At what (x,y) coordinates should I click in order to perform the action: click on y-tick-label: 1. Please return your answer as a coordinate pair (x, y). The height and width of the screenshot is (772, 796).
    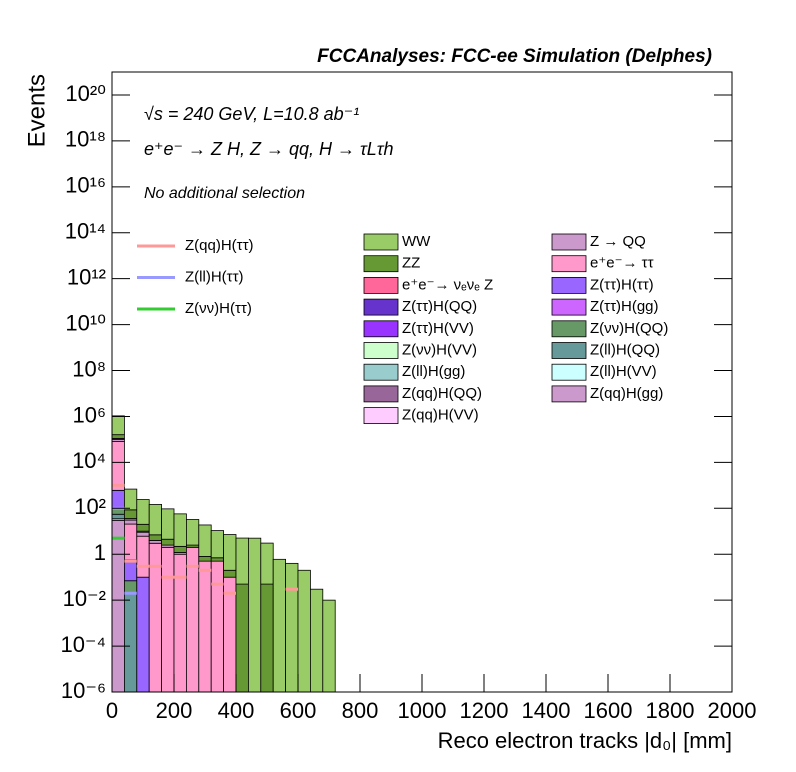
    Looking at the image, I should click on (100, 552).